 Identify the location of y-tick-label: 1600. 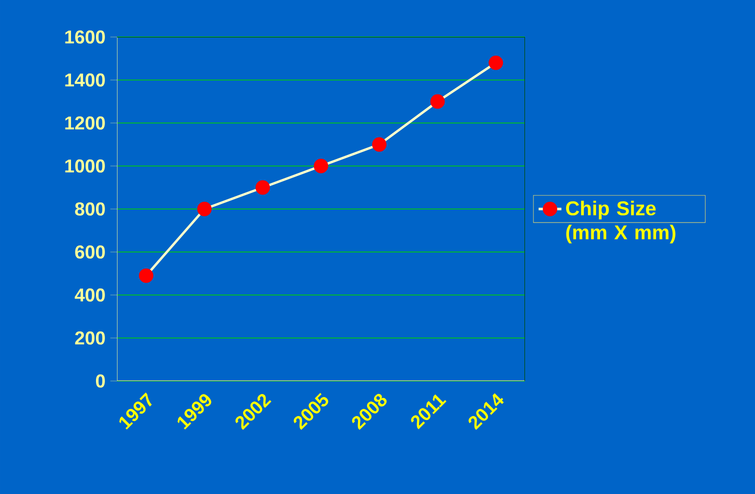
(85, 37).